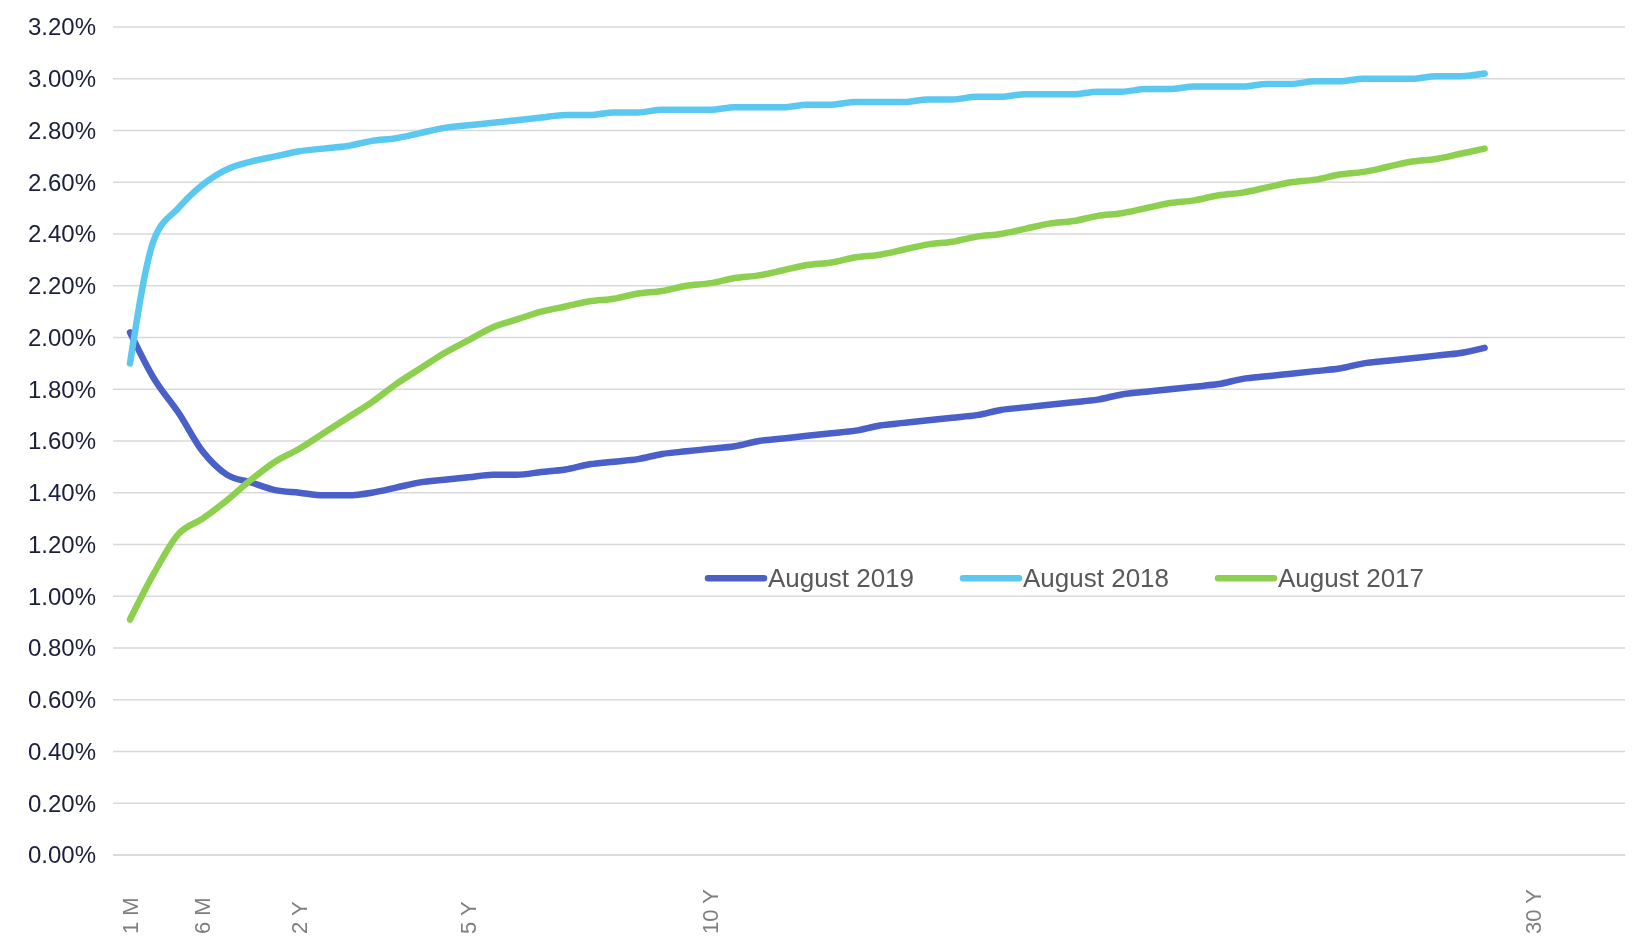 This screenshot has height=947, width=1633. Describe the element at coordinates (1351, 578) in the screenshot. I see `legend-label: August 2017` at that location.